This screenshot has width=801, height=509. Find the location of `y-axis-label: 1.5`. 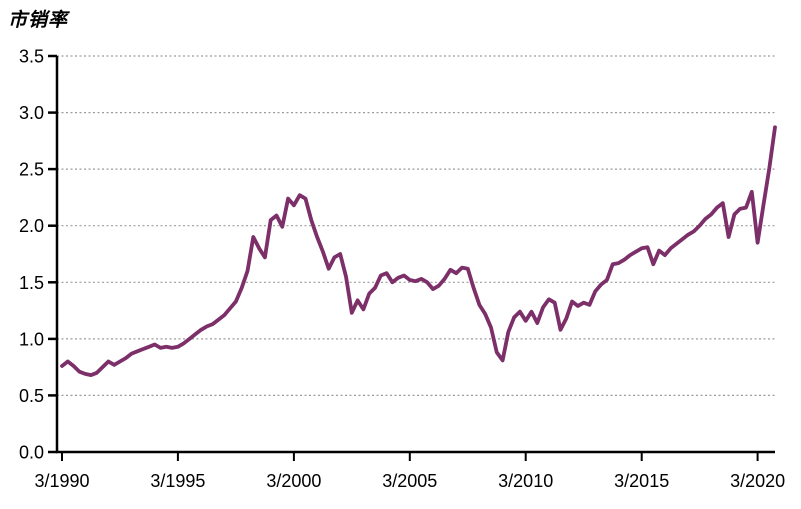

y-axis-label: 1.5 is located at coordinates (31, 283).